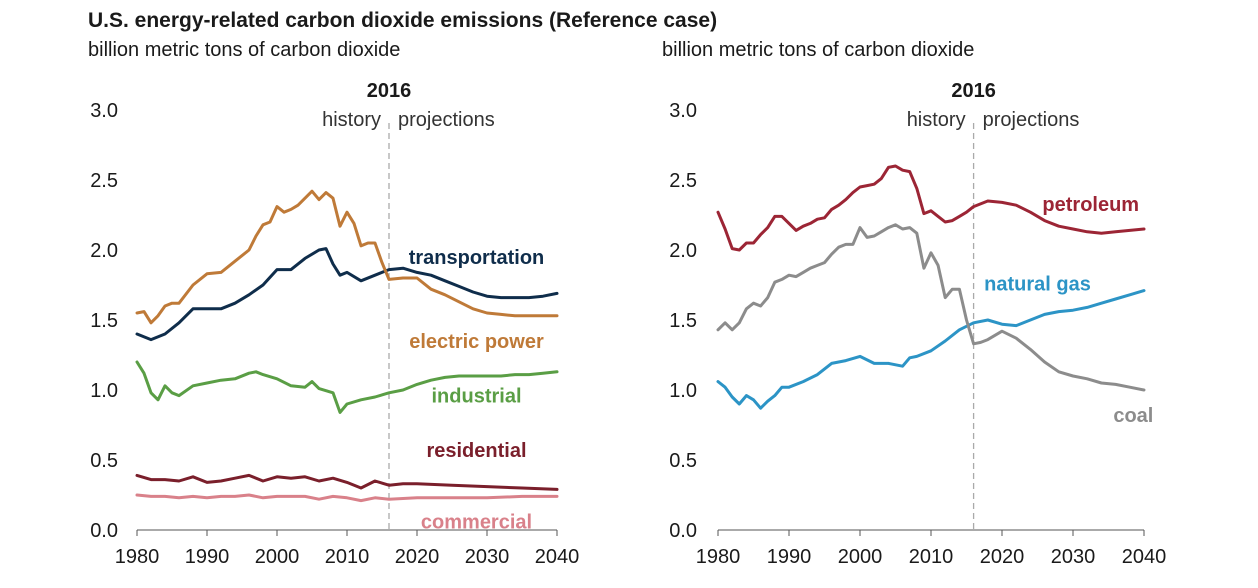 The height and width of the screenshot is (588, 1258). Describe the element at coordinates (476, 451) in the screenshot. I see `series-label-residential: residential` at that location.